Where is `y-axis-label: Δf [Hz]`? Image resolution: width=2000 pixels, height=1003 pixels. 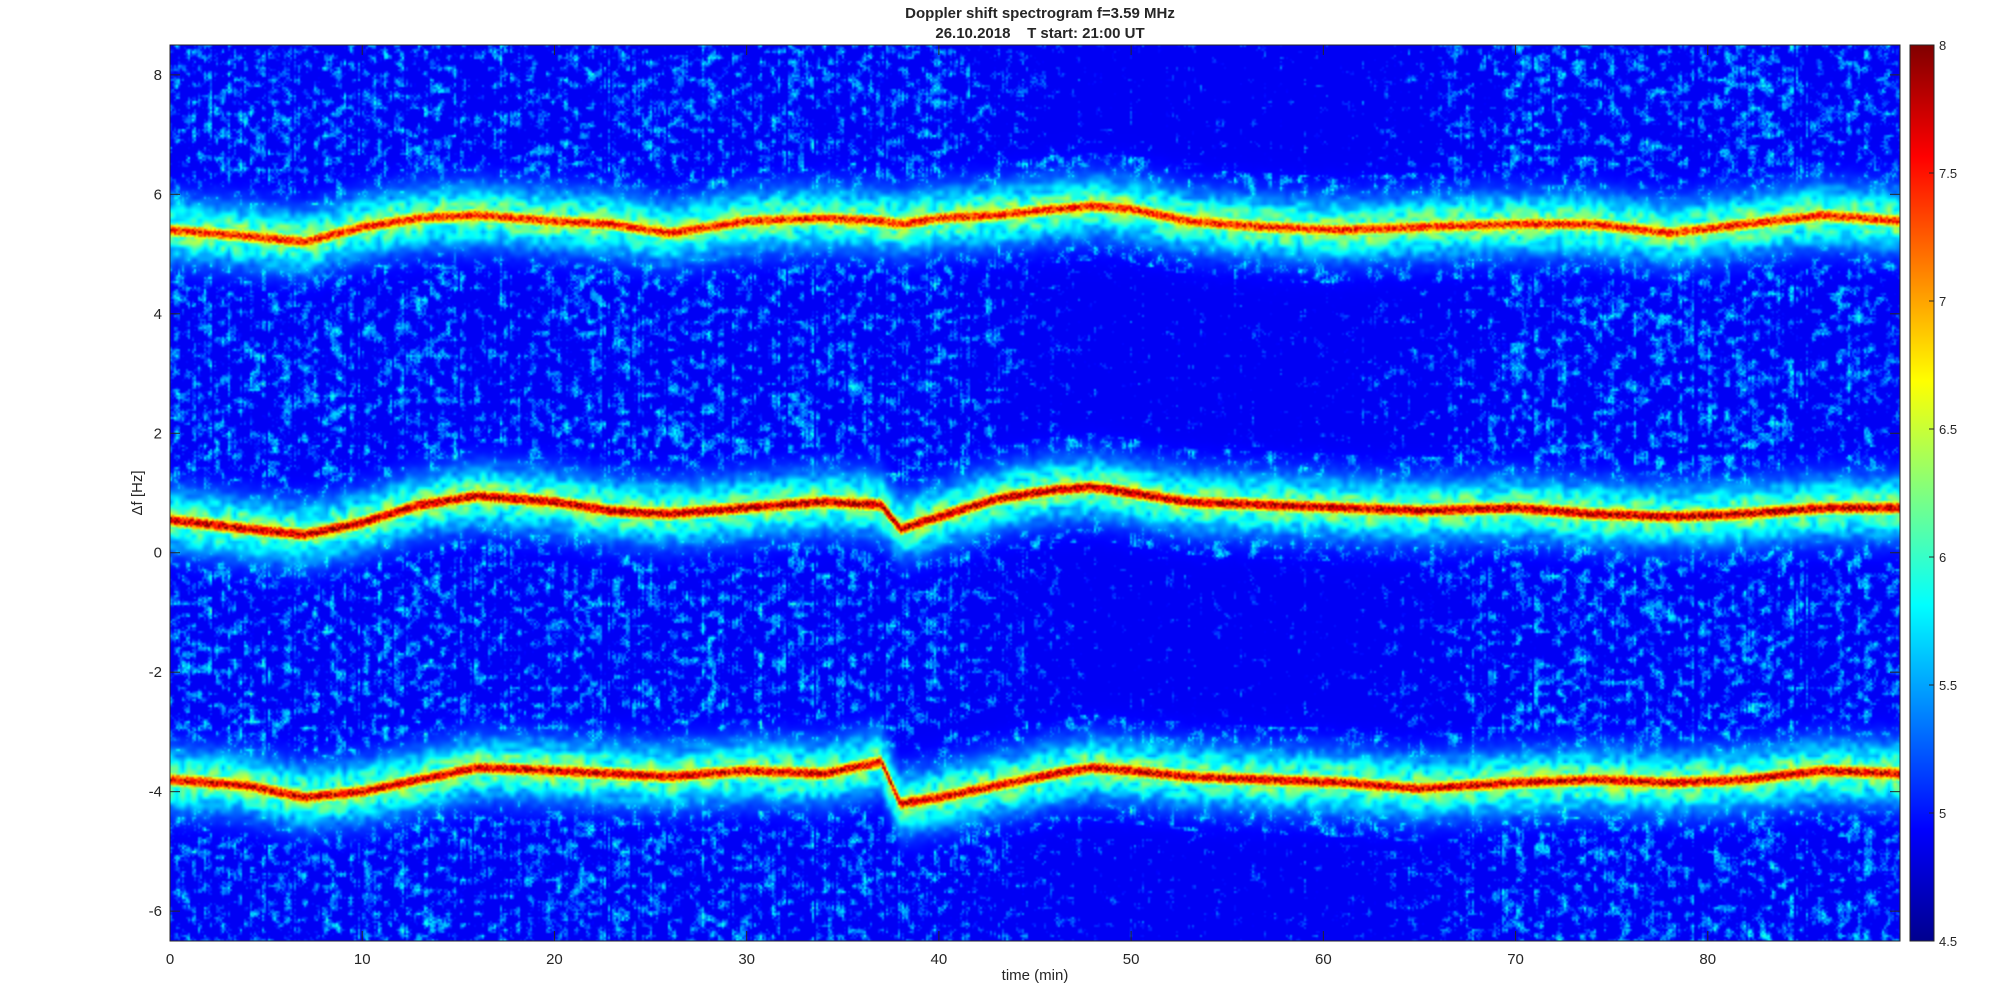 y-axis-label: Δf [Hz] is located at coordinates (137, 492).